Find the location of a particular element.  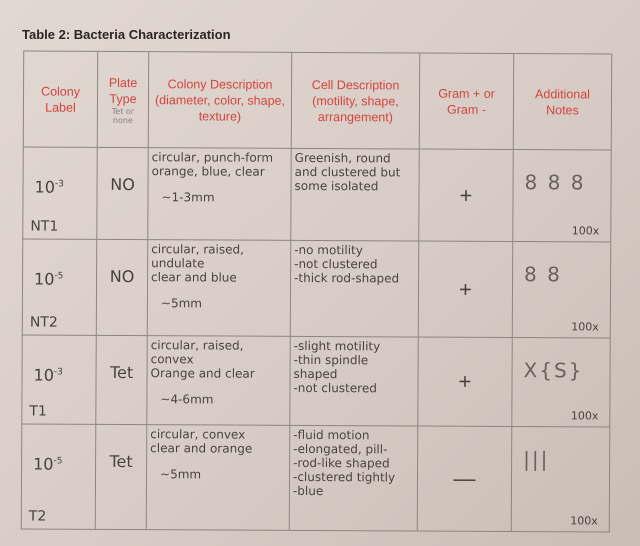

notes-cell: X{S} 100x is located at coordinates (561, 382).